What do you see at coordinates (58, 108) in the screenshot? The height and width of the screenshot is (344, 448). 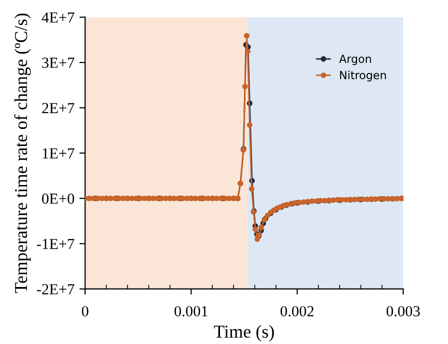 I see `y-tick-label: 2E+7` at bounding box center [58, 108].